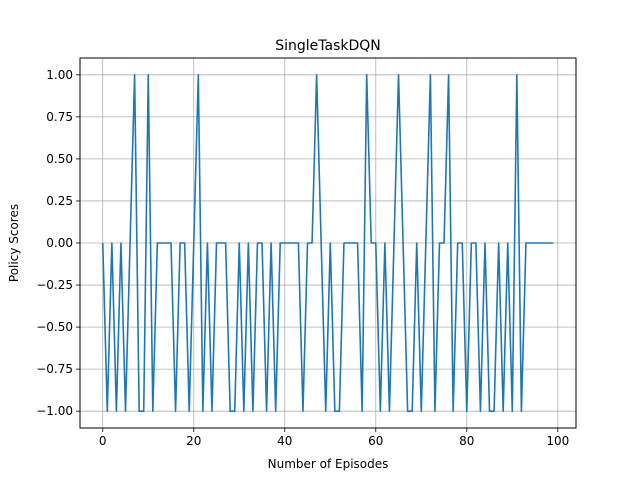  I want to click on y-tick-label: −0.25, so click(54, 285).